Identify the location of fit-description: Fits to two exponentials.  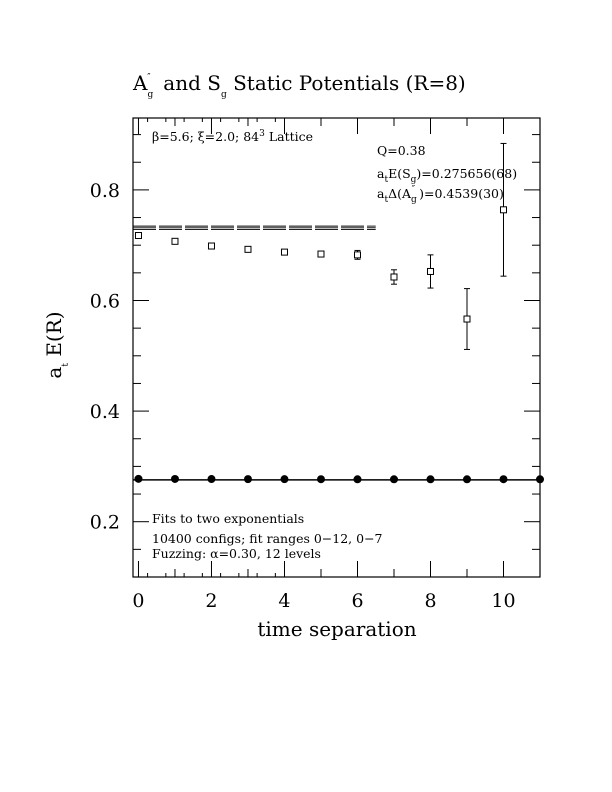
(228, 518).